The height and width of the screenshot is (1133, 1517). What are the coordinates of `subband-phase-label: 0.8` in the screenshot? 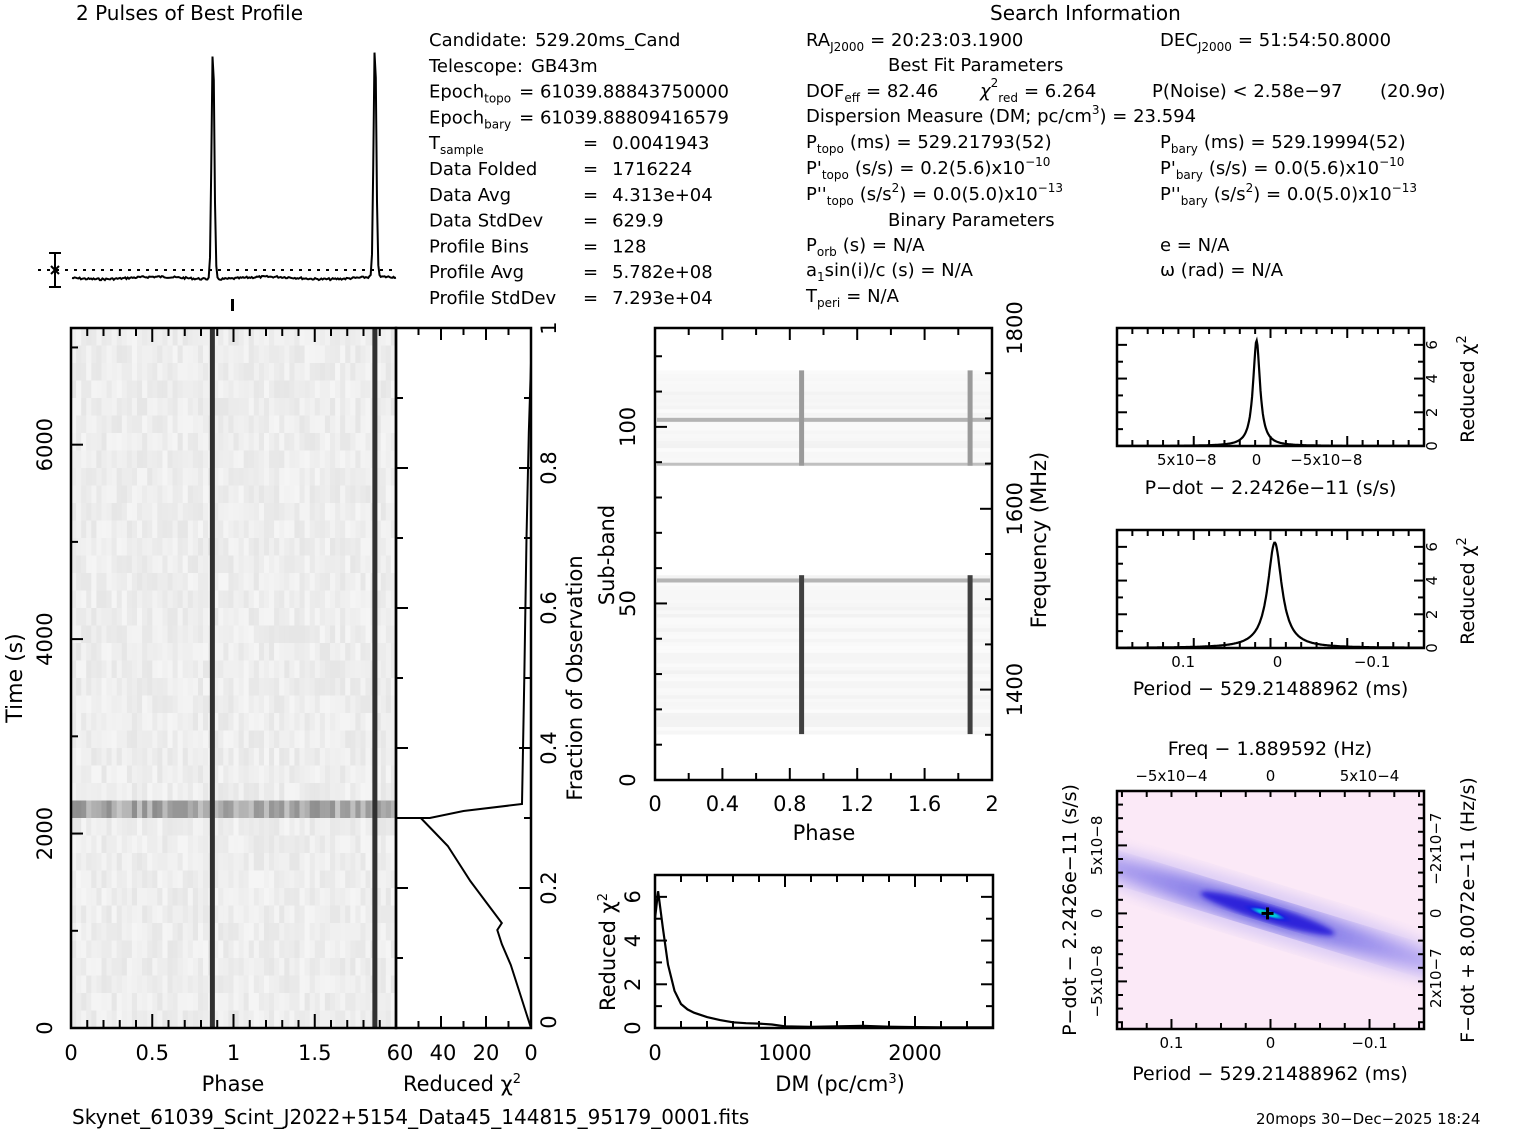 It's located at (789, 804).